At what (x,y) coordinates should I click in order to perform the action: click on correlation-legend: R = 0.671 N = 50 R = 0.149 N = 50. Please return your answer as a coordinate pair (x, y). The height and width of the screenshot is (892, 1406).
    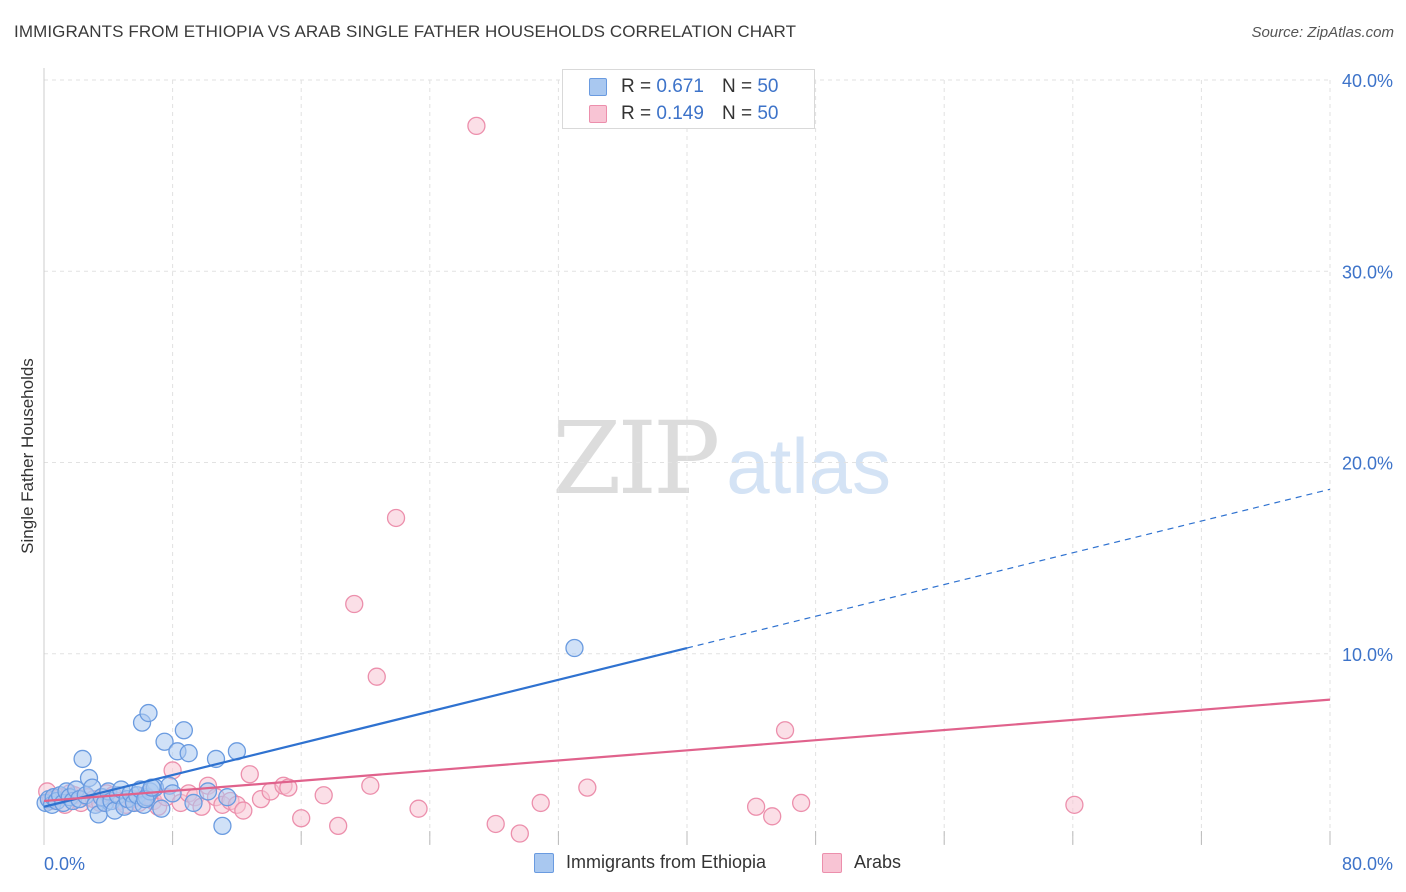
    Looking at the image, I should click on (688, 99).